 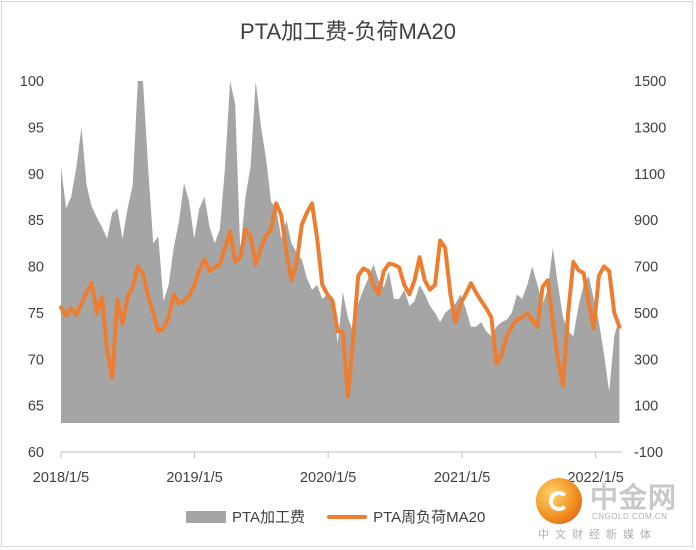 I want to click on x-tick-label: 2022/1/5, so click(x=595, y=478).